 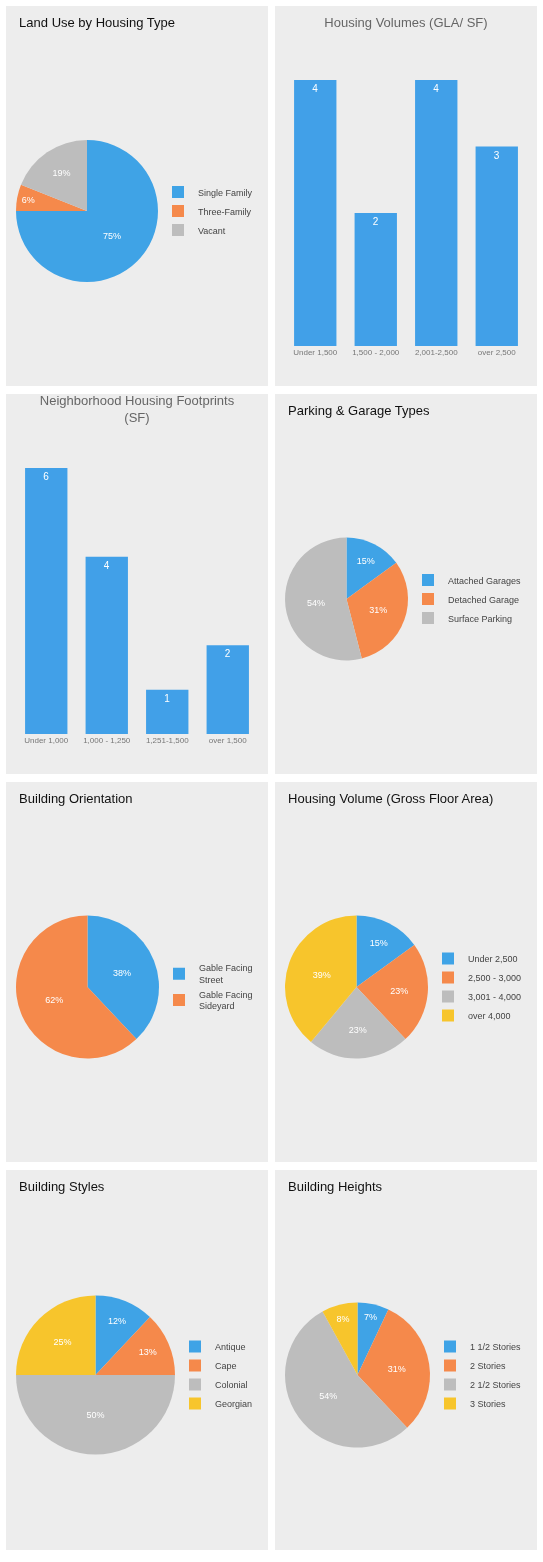 What do you see at coordinates (167, 698) in the screenshot?
I see `data-label: 1` at bounding box center [167, 698].